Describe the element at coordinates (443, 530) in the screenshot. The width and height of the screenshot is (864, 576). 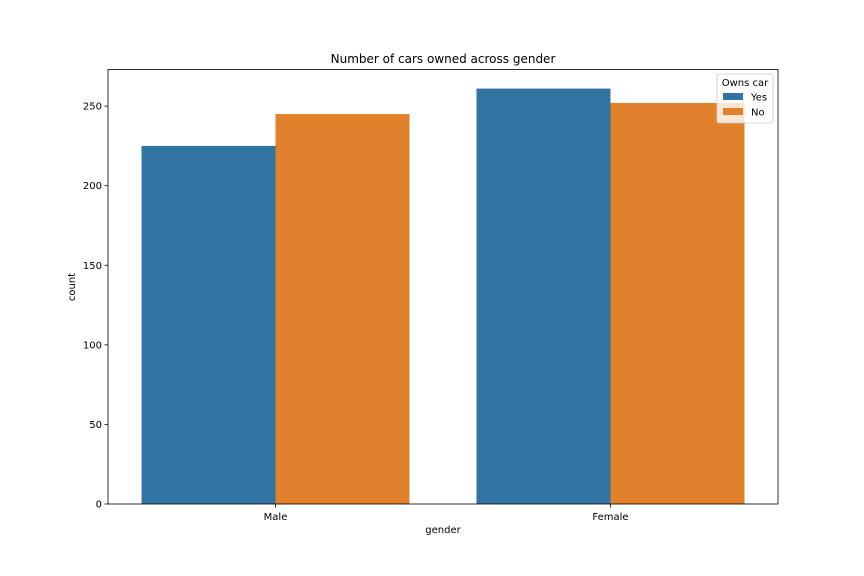
I see `x-axis-label: gender` at that location.